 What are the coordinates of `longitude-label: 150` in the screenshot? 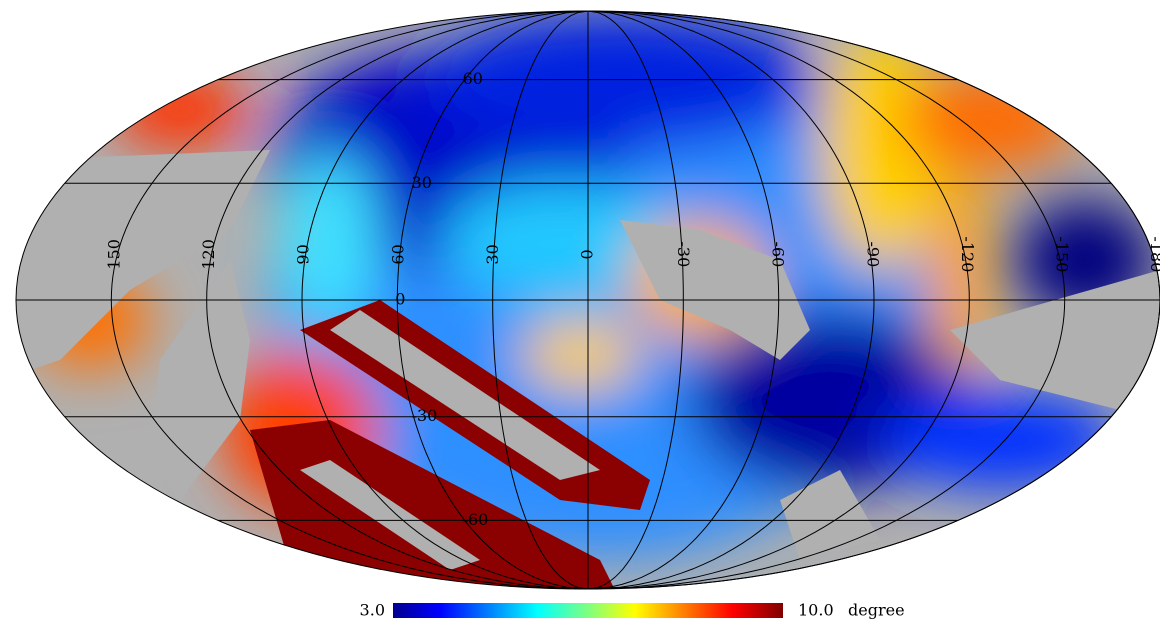 It's located at (114, 254).